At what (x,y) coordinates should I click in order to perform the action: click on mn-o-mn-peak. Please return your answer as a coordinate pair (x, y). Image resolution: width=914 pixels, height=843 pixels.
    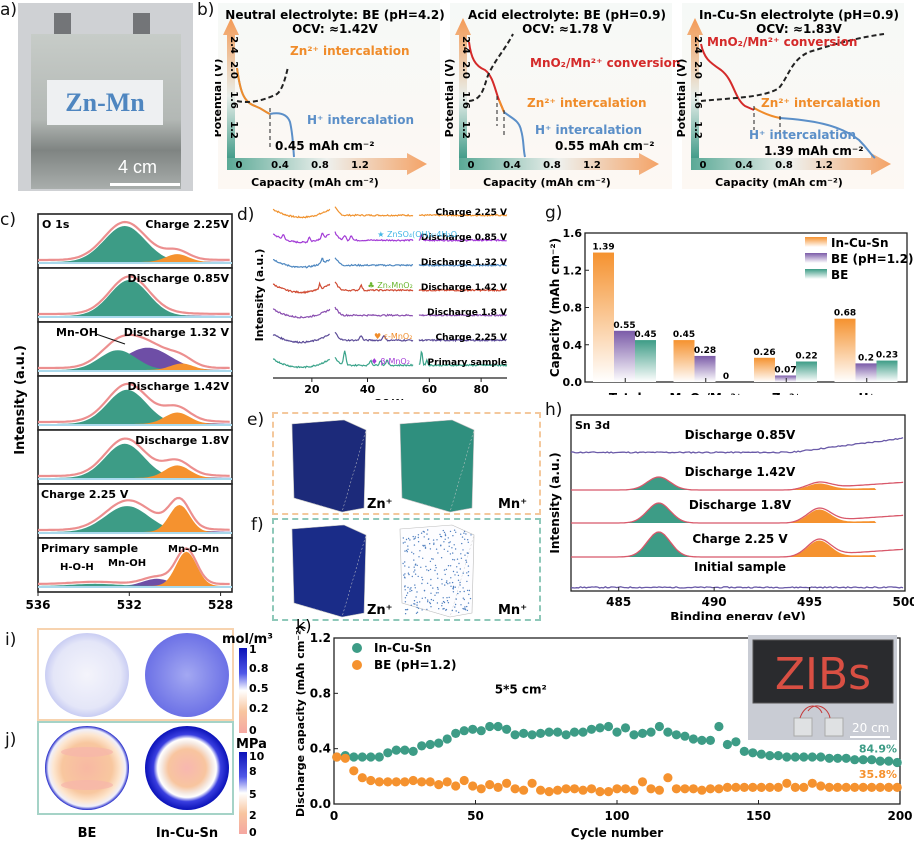
    Looking at the image, I should click on (135, 418).